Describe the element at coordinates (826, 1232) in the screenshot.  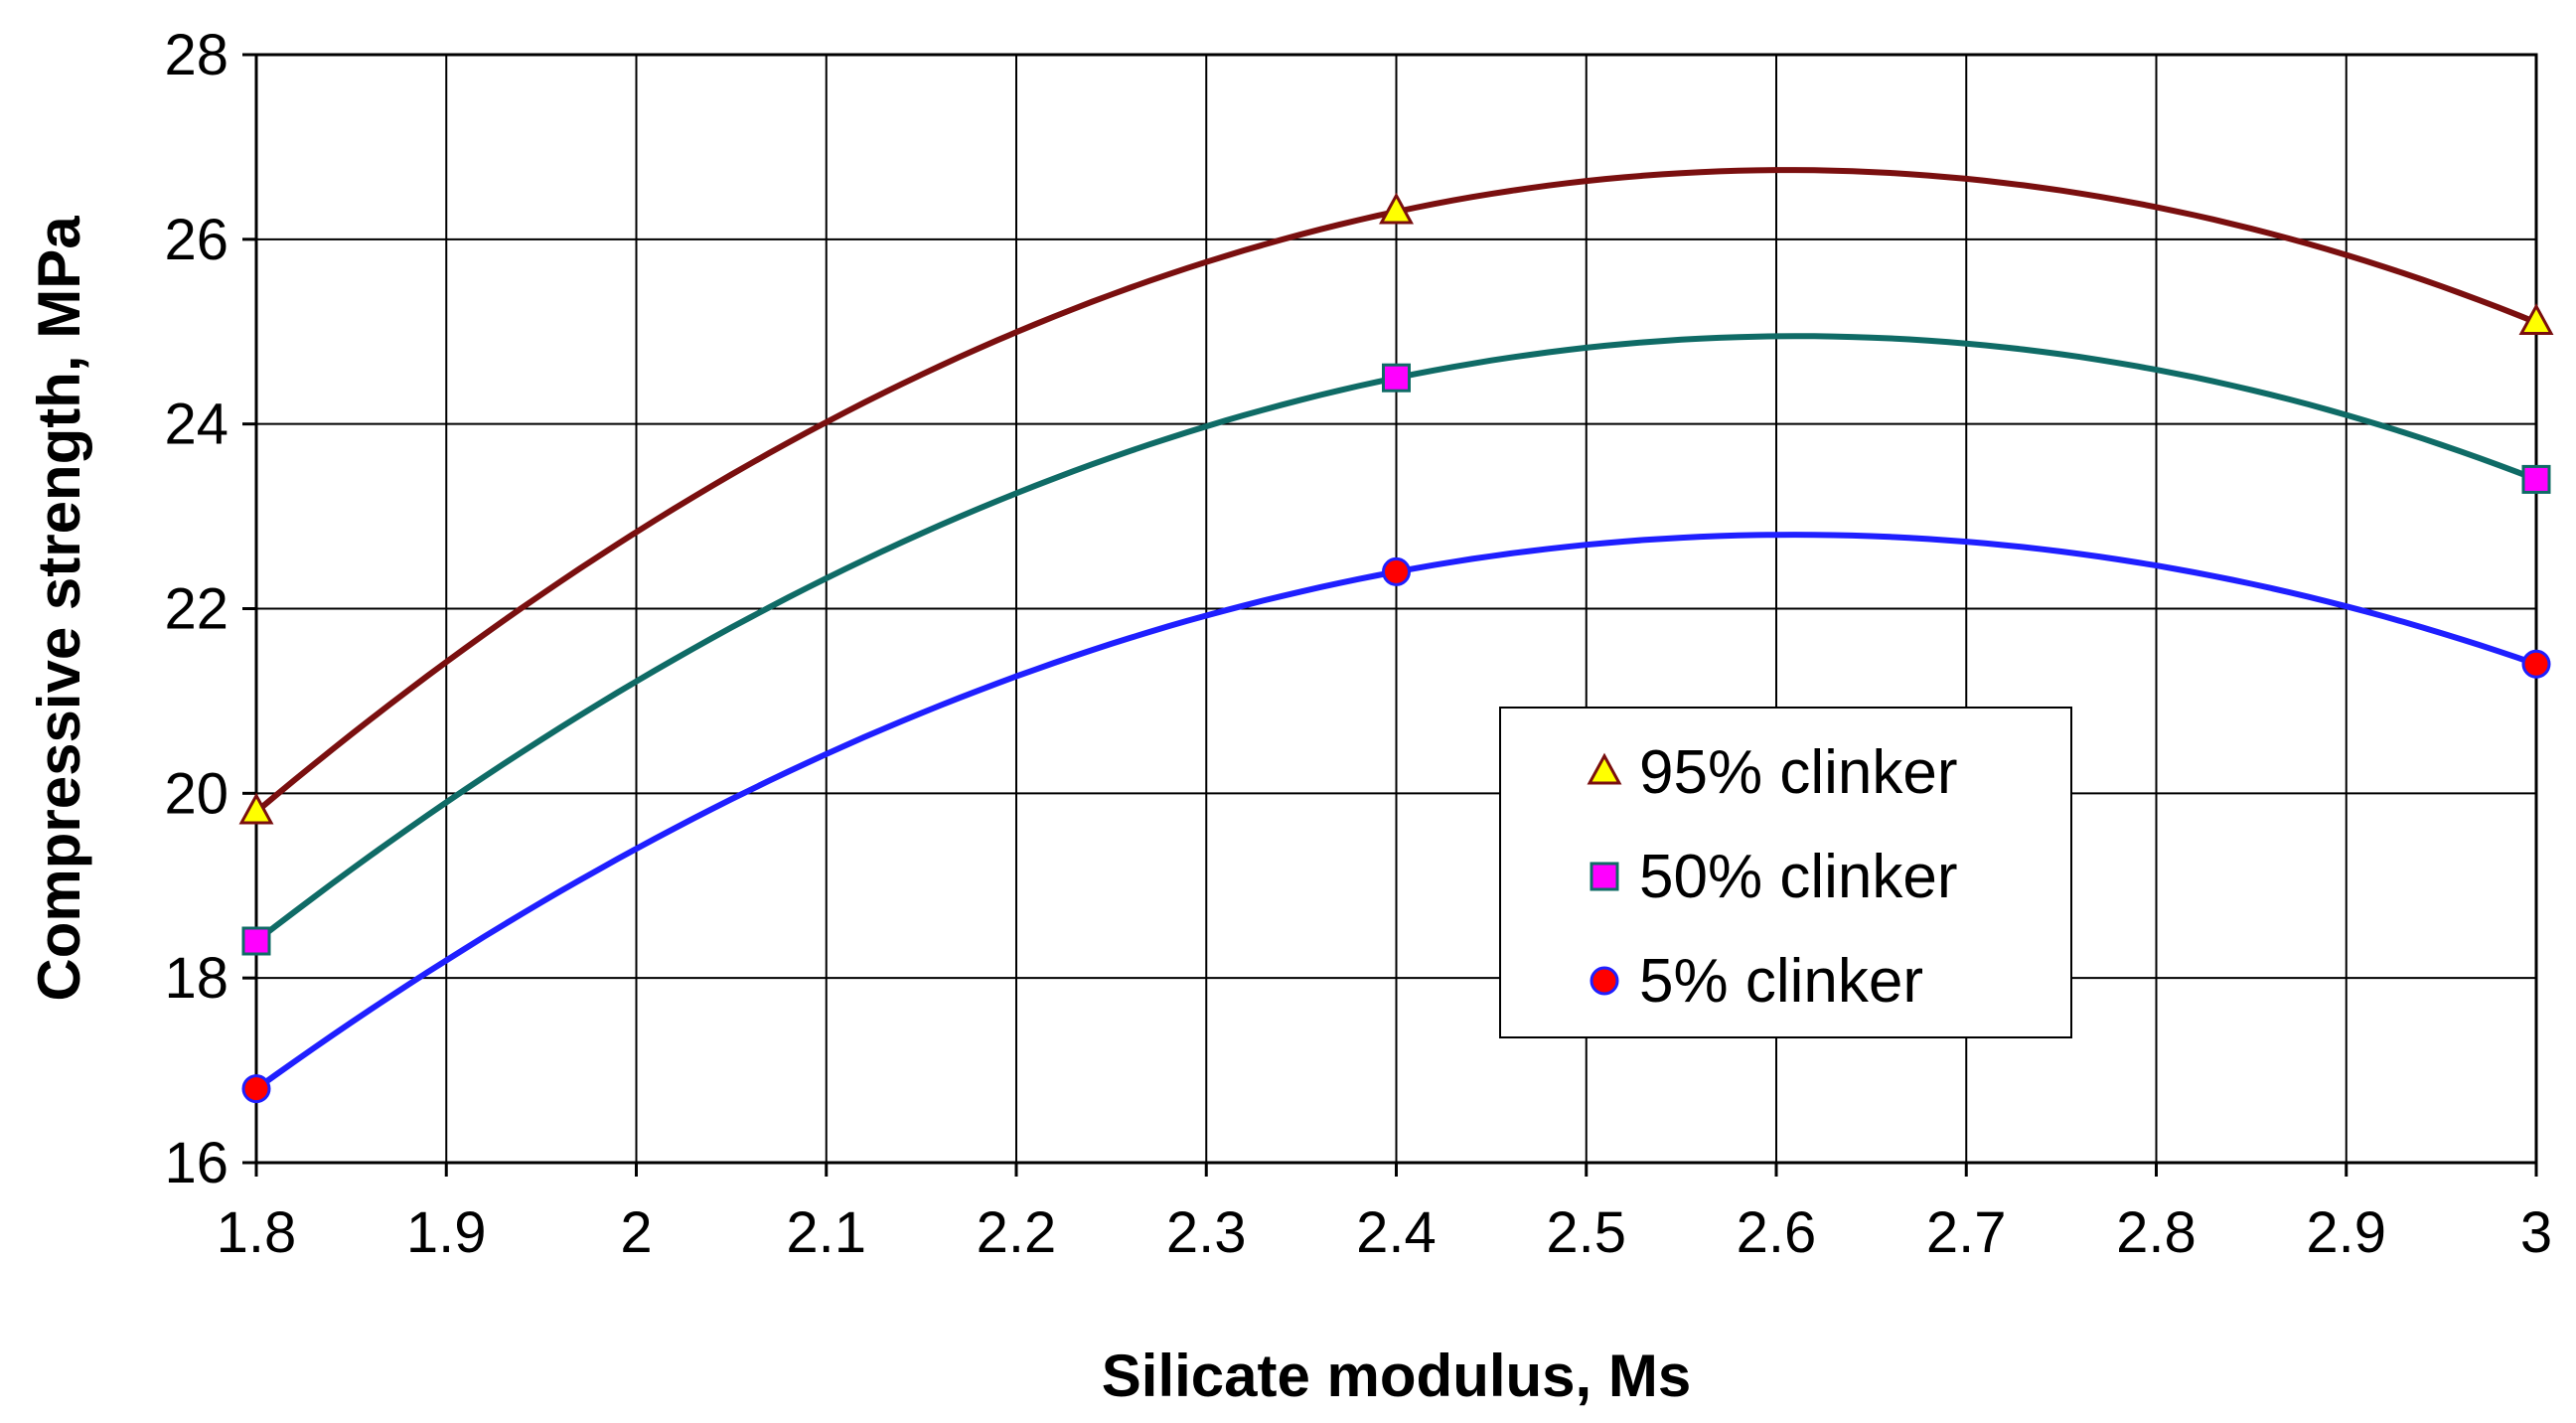
I see `x-tick-label: 2.1` at that location.